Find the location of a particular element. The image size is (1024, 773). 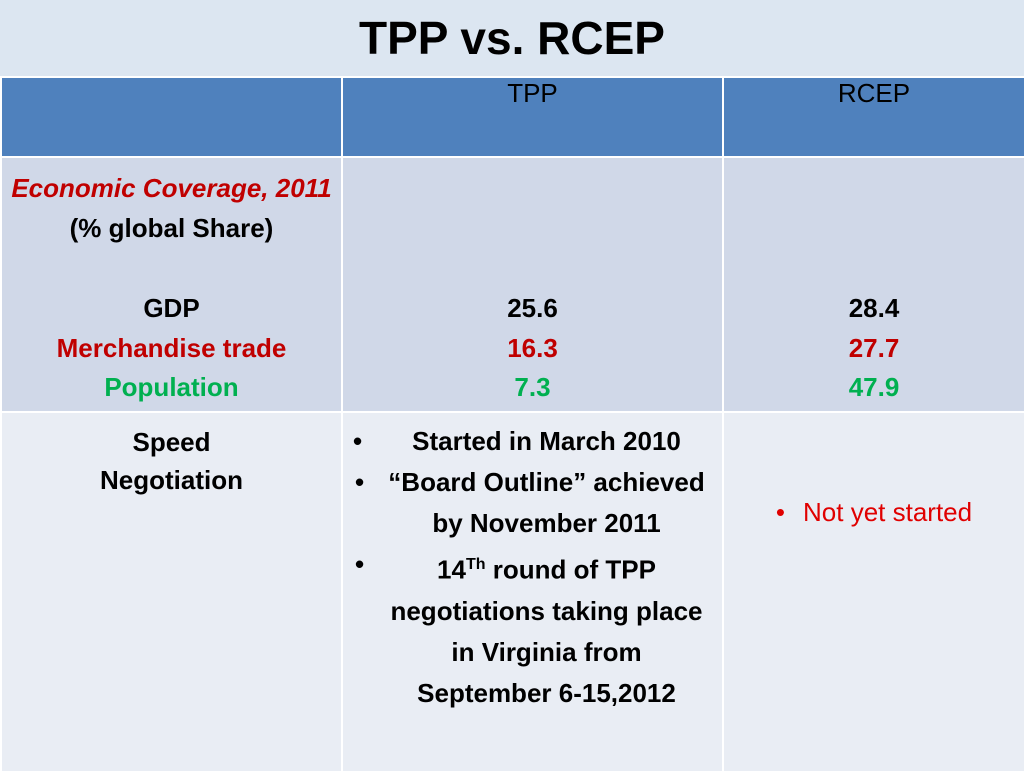

slide-title: TPP vs. RCEP is located at coordinates (512, 38).